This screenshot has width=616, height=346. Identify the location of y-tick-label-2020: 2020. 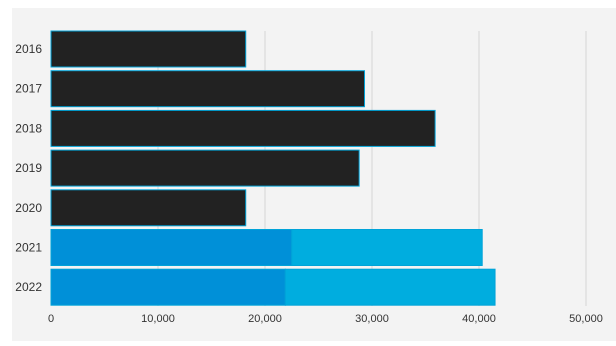
(28, 208).